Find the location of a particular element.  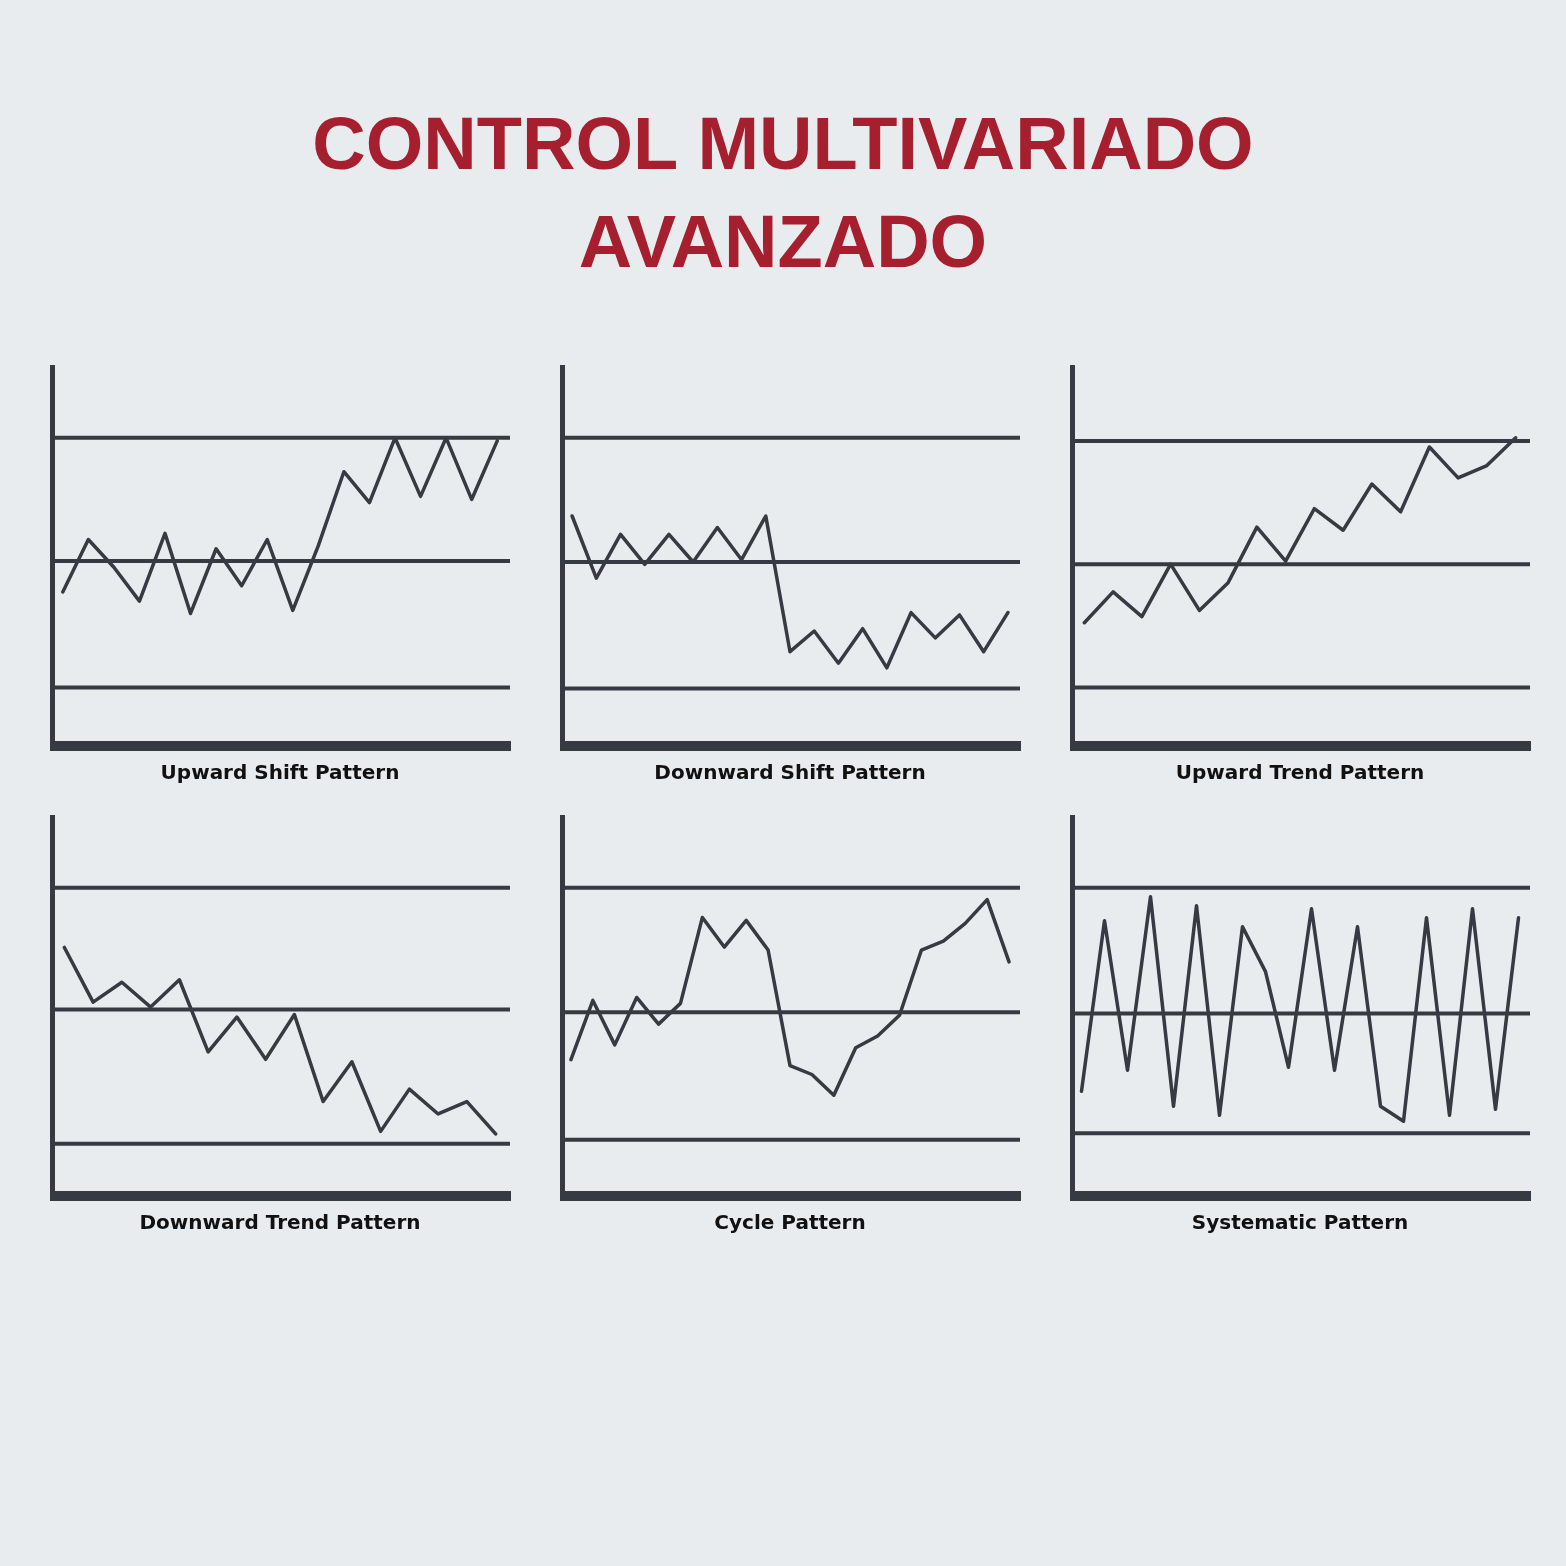

x-axis-title: Downward Shift Pattern is located at coordinates (790, 772).